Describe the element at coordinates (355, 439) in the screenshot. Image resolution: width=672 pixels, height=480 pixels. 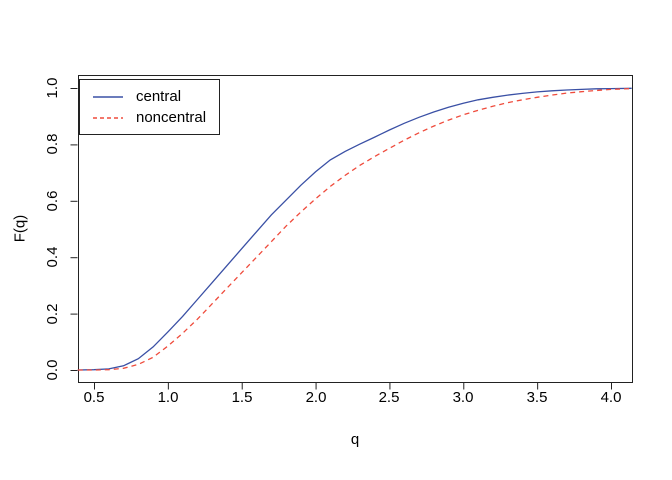
I see `x-axis-title: q` at that location.